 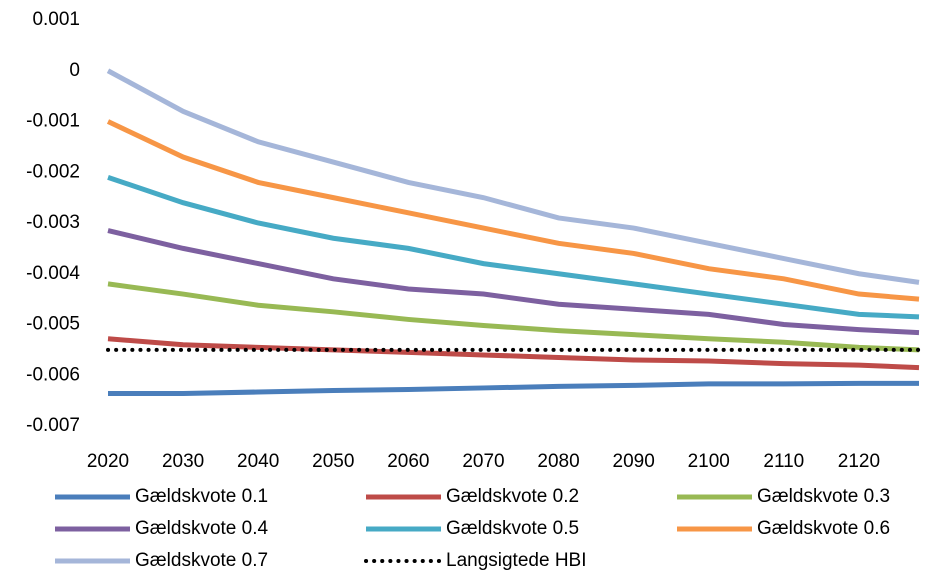 I want to click on y-tick-label: -0.006, so click(x=53, y=374).